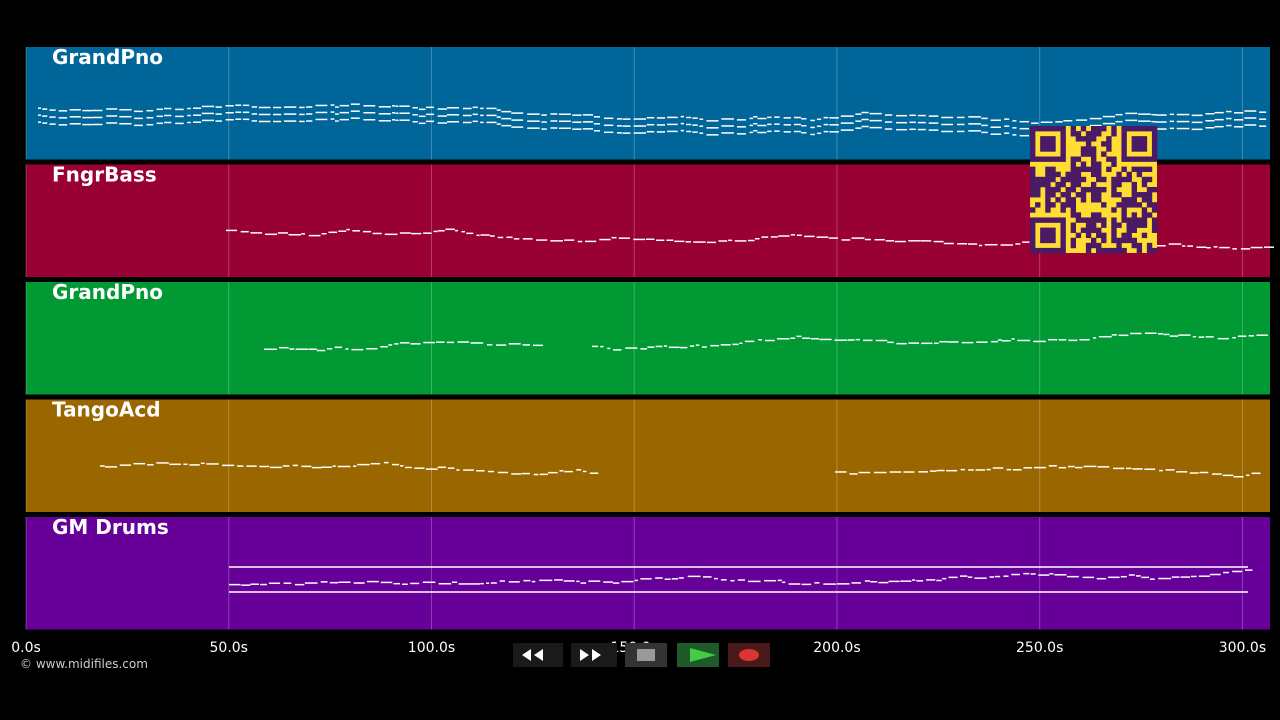 This screenshot has height=720, width=1280. Describe the element at coordinates (1094, 190) in the screenshot. I see `qr-code` at that location.